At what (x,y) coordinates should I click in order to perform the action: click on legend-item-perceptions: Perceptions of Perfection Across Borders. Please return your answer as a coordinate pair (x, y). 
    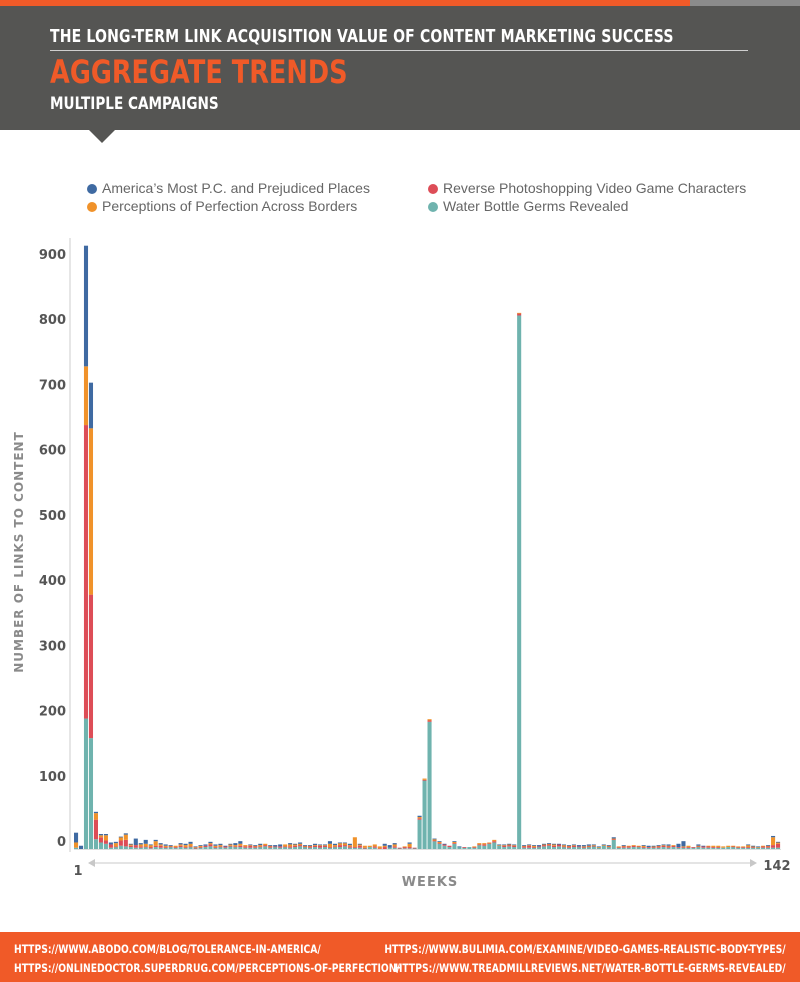
    Looking at the image, I should click on (222, 206).